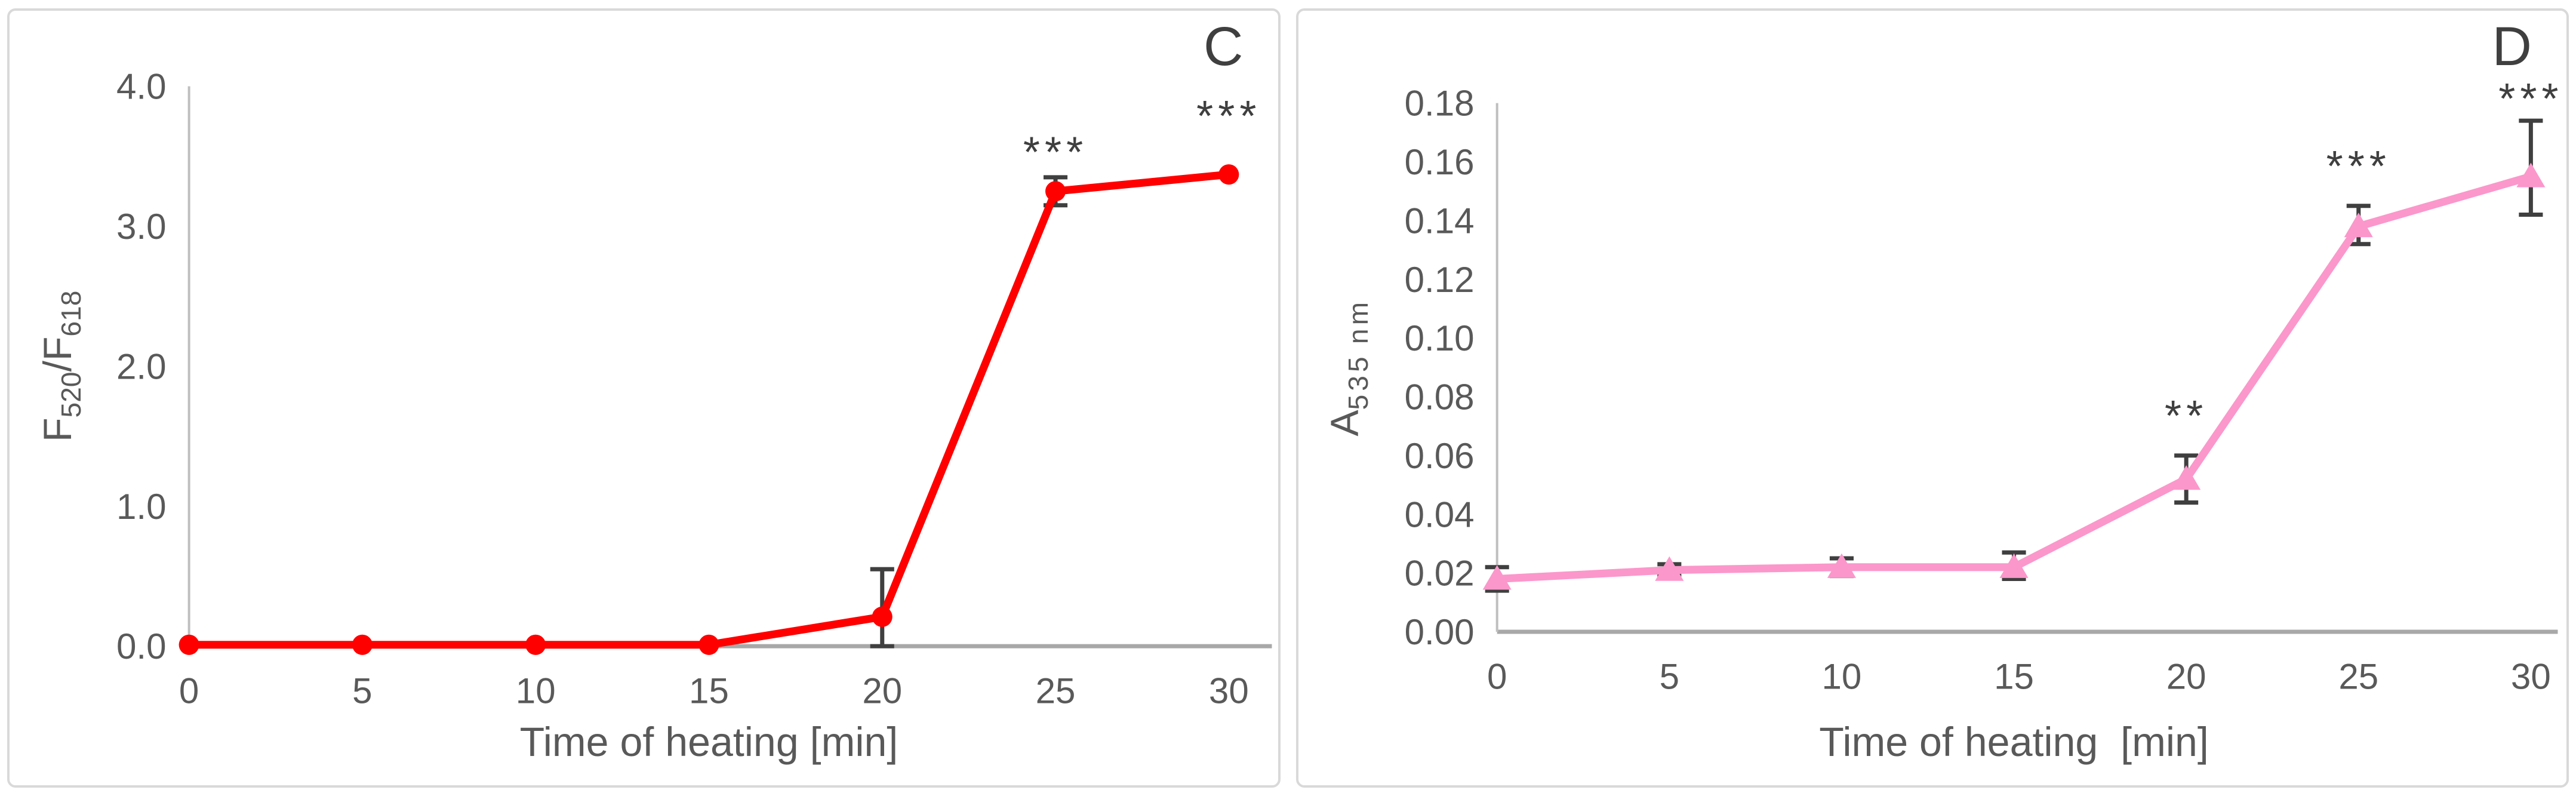 Image resolution: width=2576 pixels, height=796 pixels. Describe the element at coordinates (1439, 574) in the screenshot. I see `y-tick-label: 0.02` at that location.